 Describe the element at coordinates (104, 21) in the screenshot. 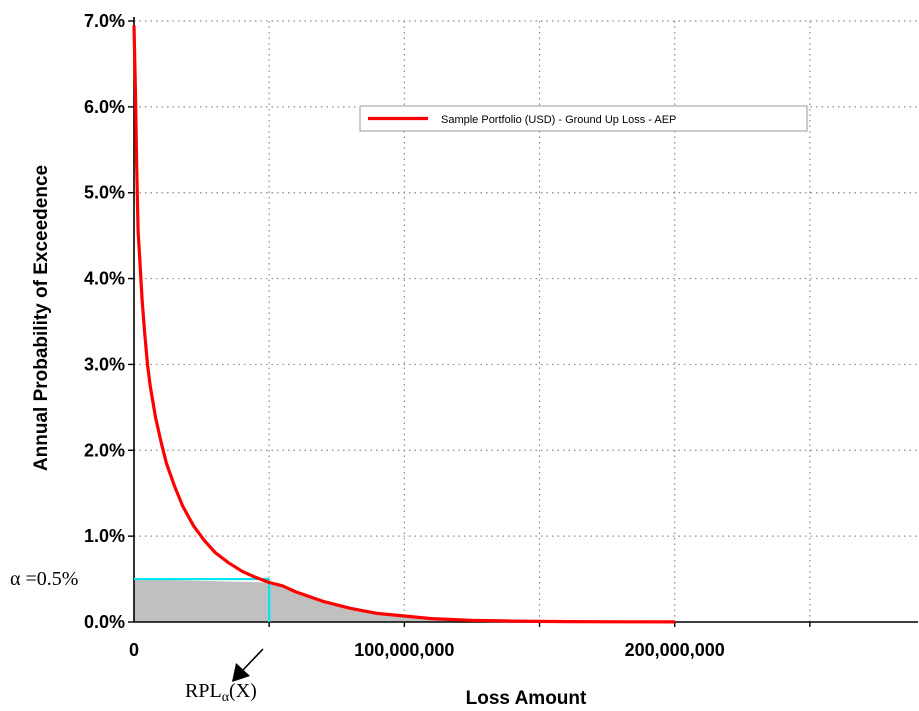

I see `y-tick-label: 7.0%` at that location.